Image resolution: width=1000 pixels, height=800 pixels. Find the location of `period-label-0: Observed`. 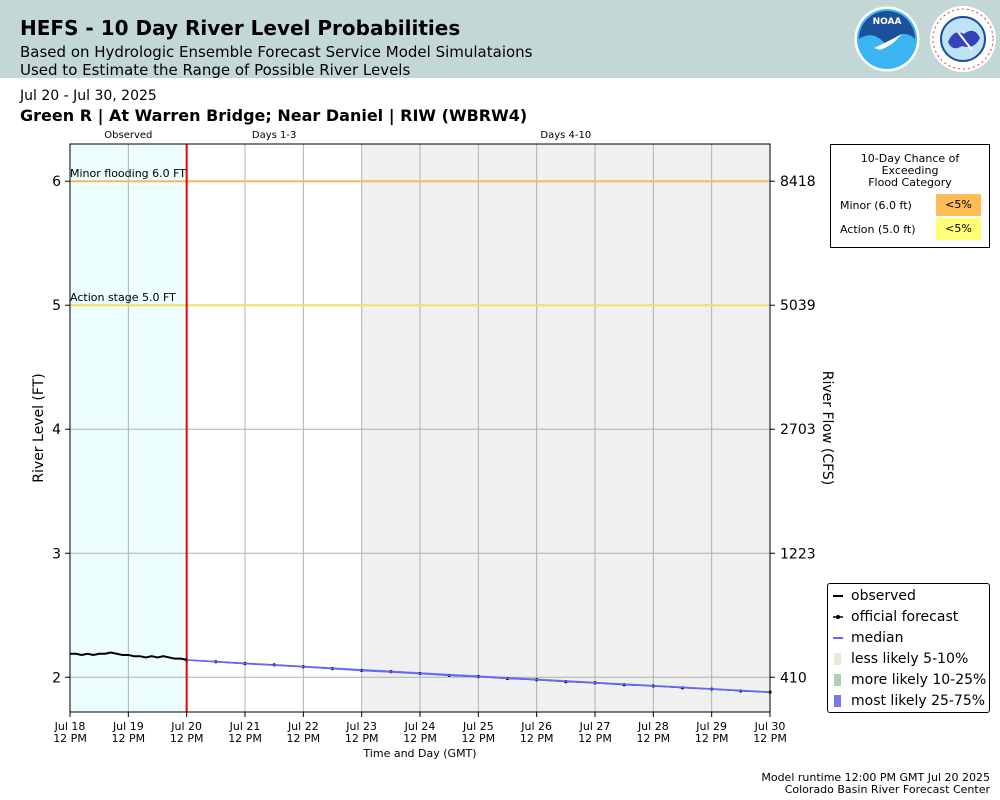

period-label-0: Observed is located at coordinates (128, 135).